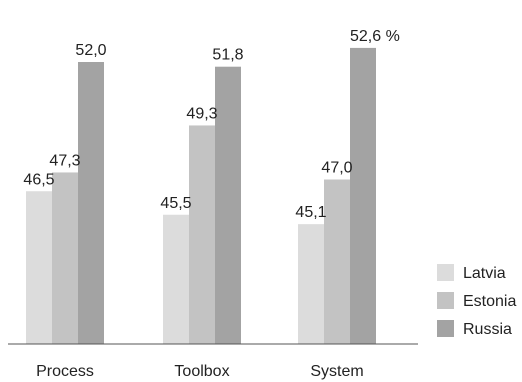  What do you see at coordinates (375, 36) in the screenshot?
I see `value-label-system-russia: 52,6 %` at bounding box center [375, 36].